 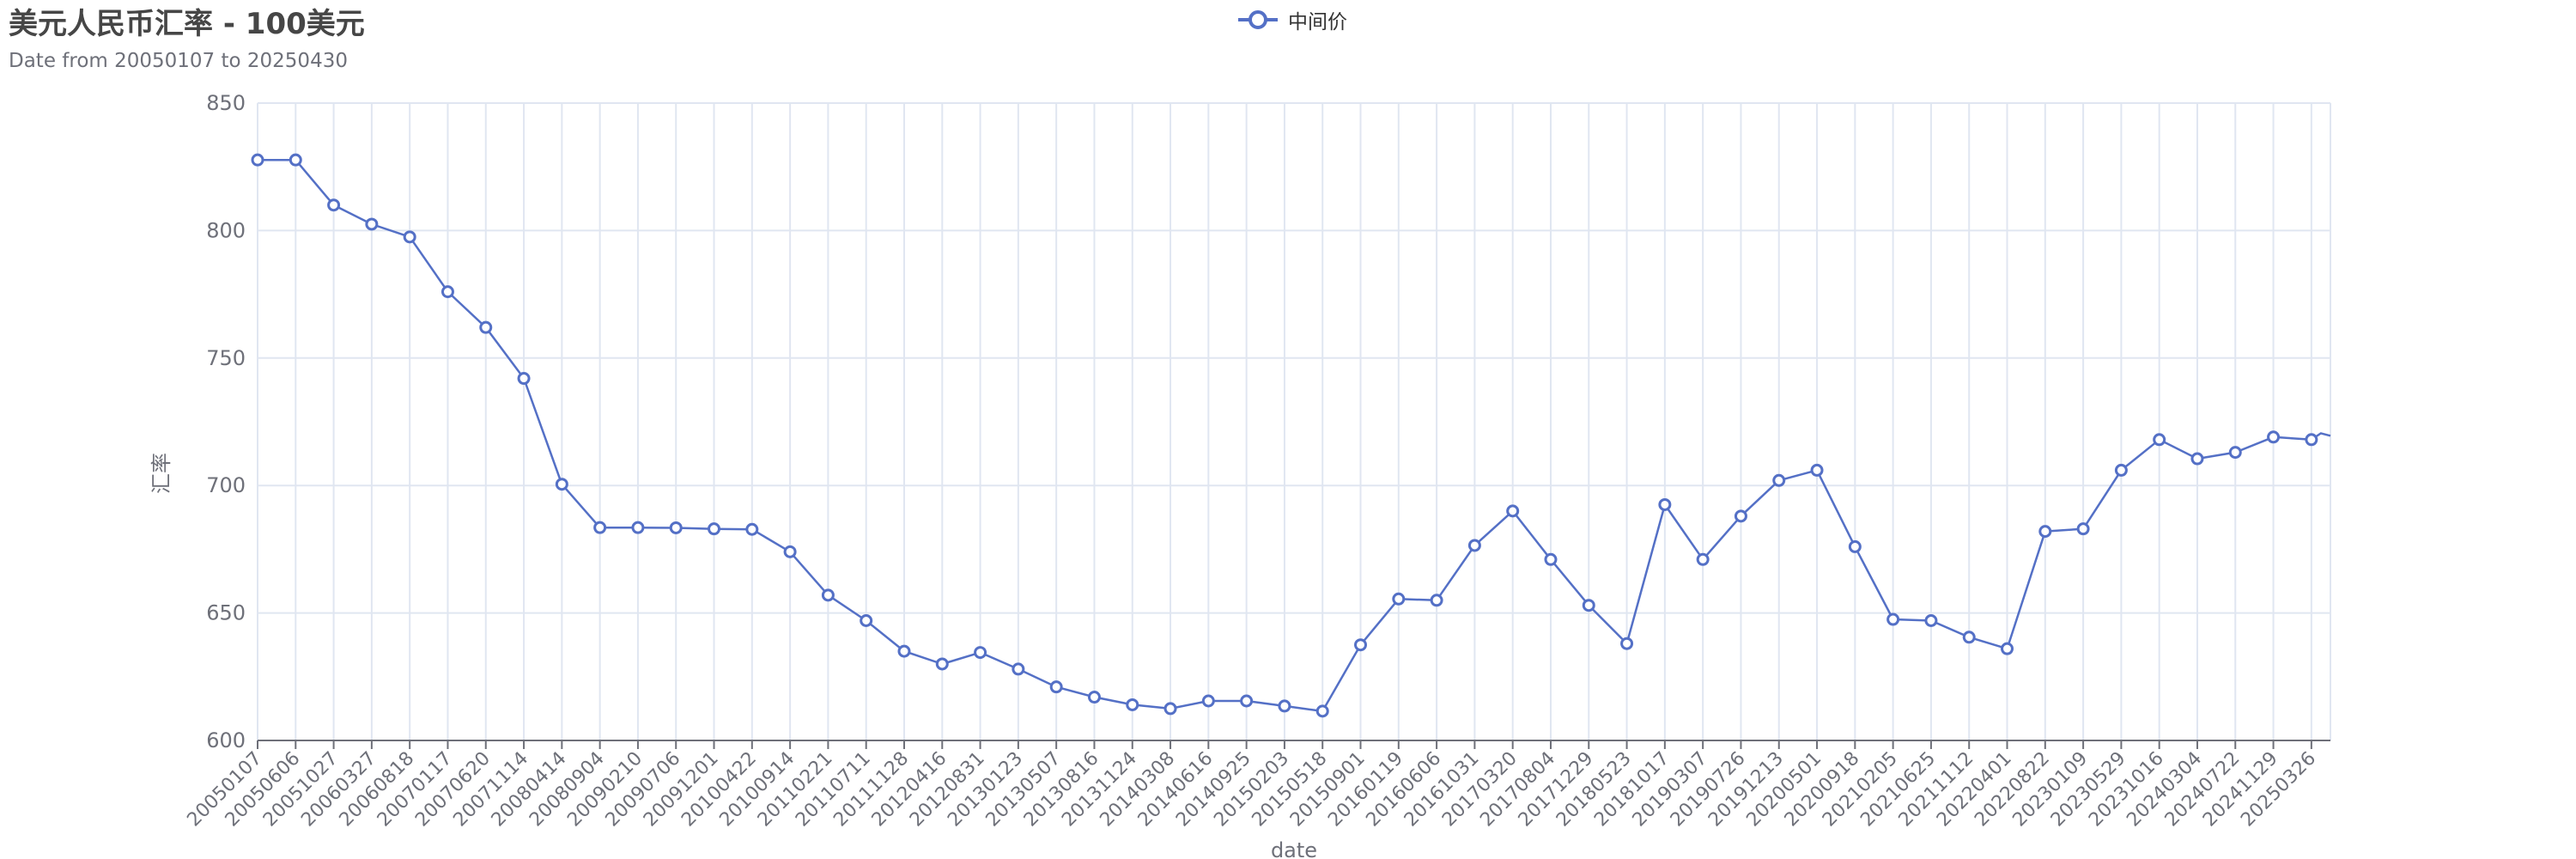 I want to click on legend-line-circle-icon, so click(x=1258, y=19).